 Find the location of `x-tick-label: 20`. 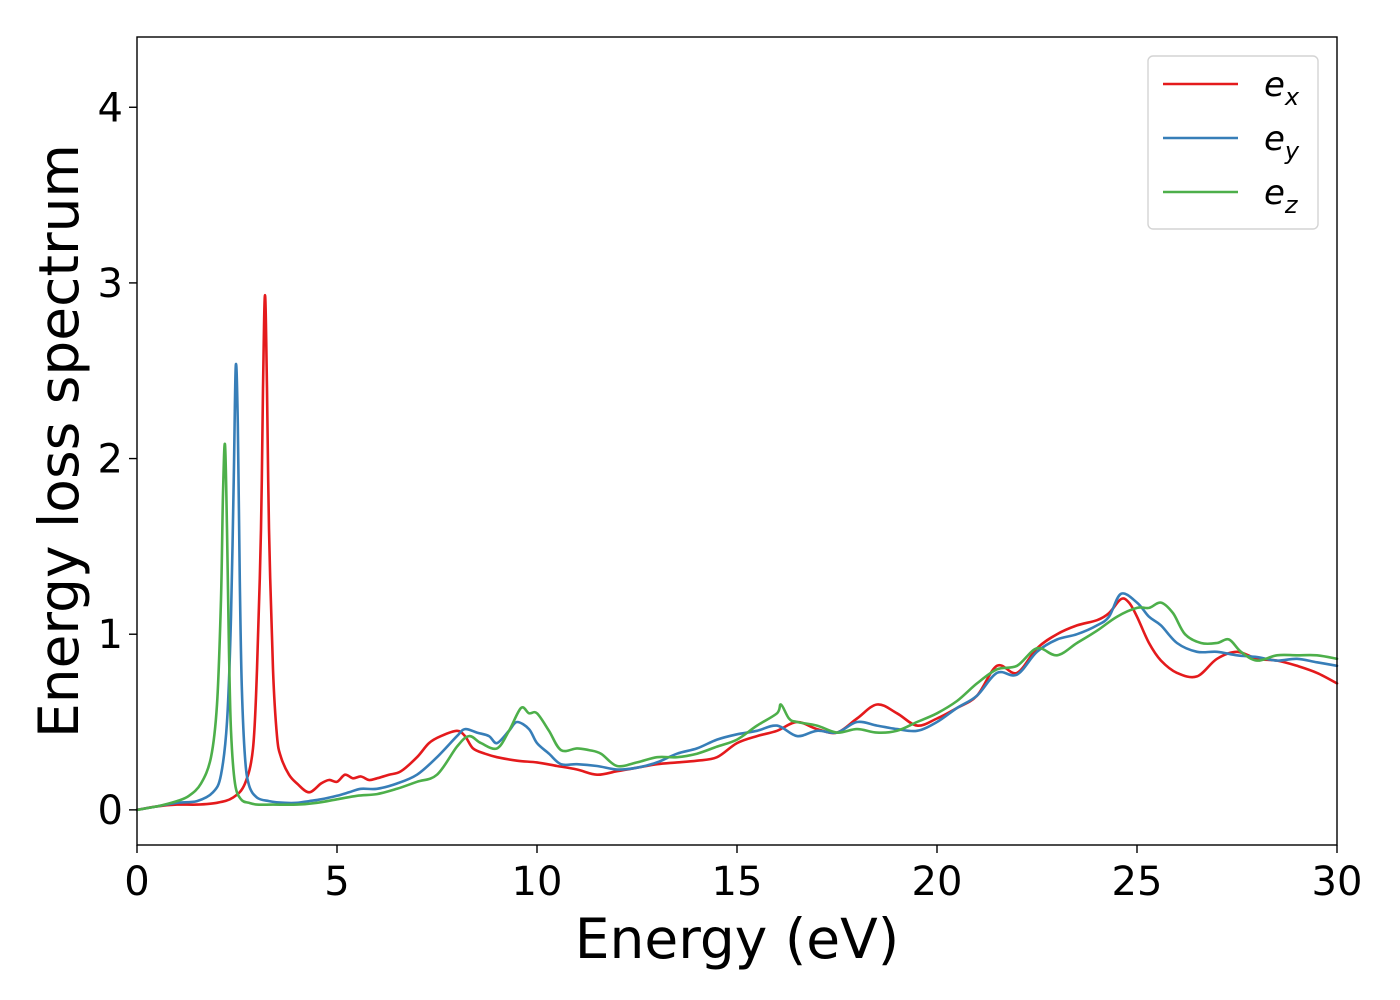

x-tick-label: 20 is located at coordinates (937, 882).